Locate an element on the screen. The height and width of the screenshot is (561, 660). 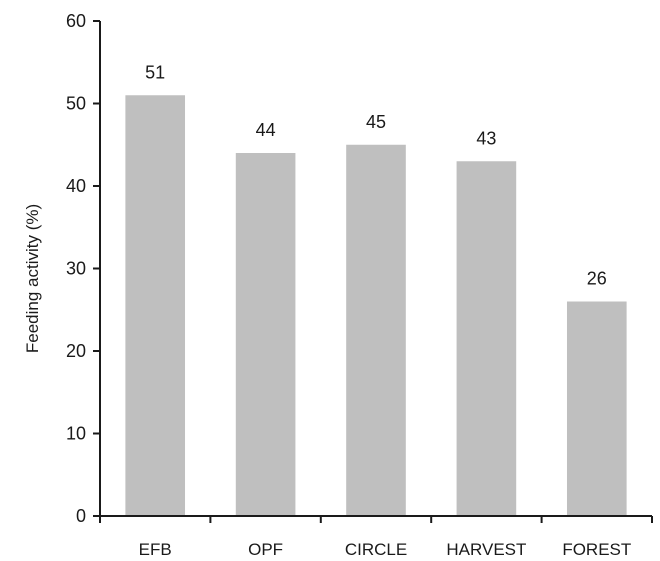
category-label-circle: CIRCLE is located at coordinates (376, 549).